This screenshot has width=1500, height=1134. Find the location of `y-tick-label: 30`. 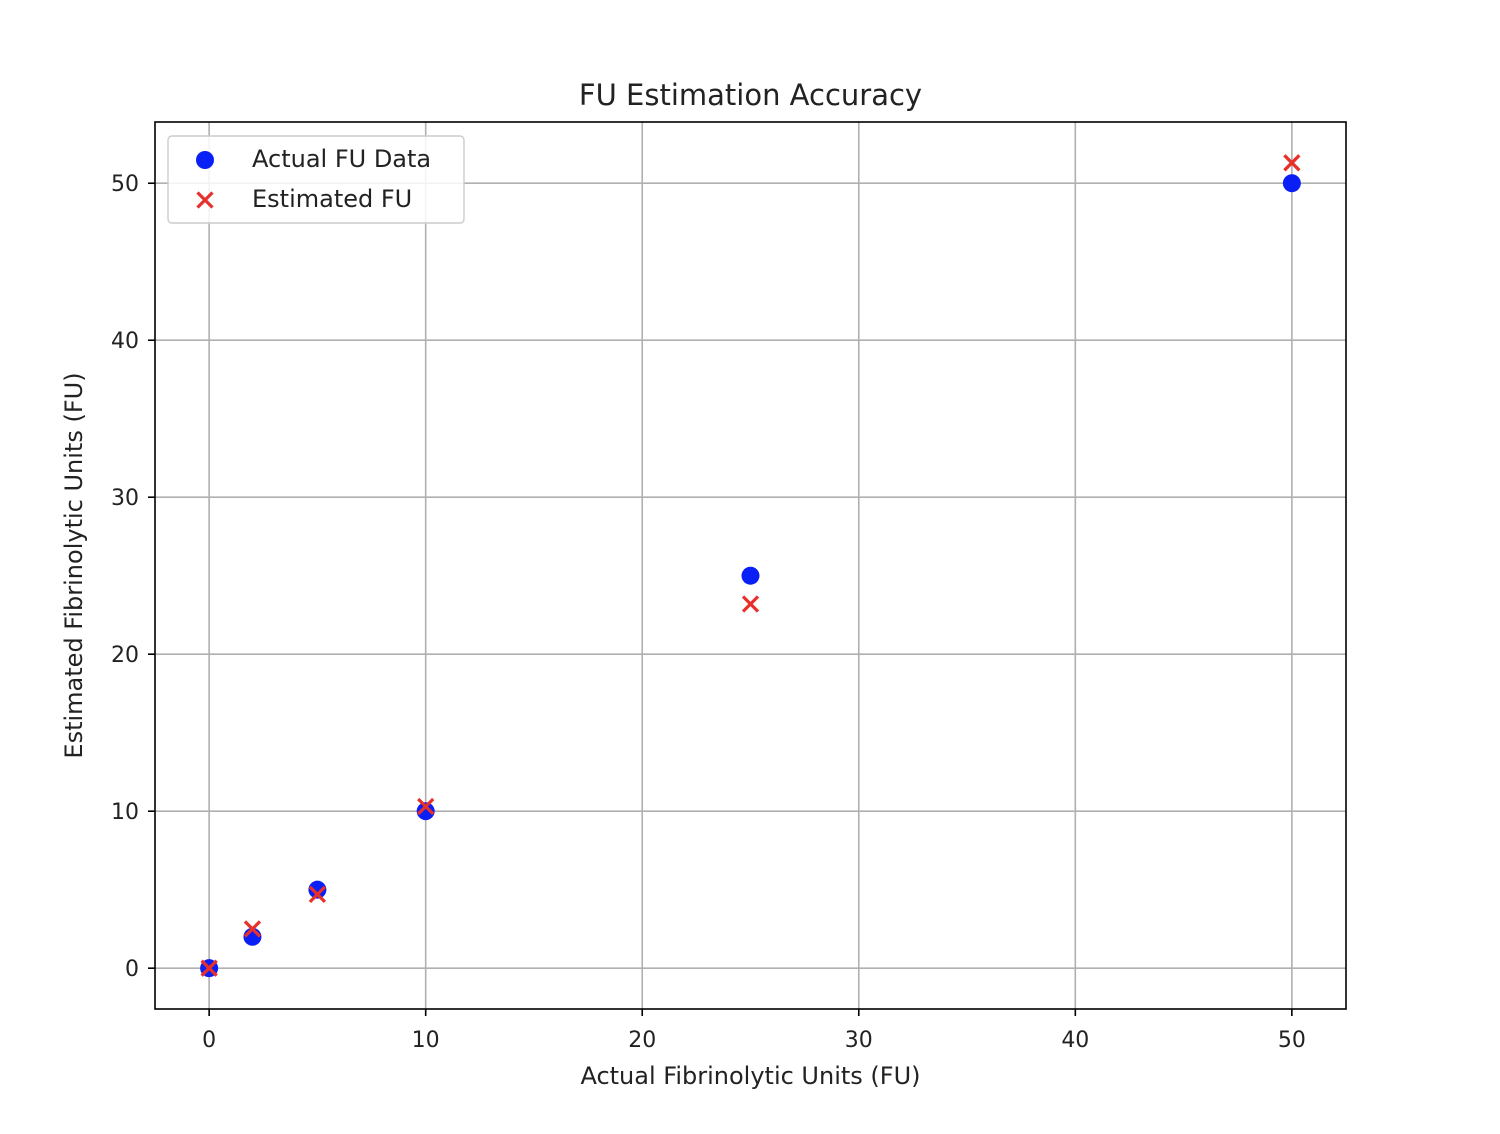

y-tick-label: 30 is located at coordinates (125, 498).